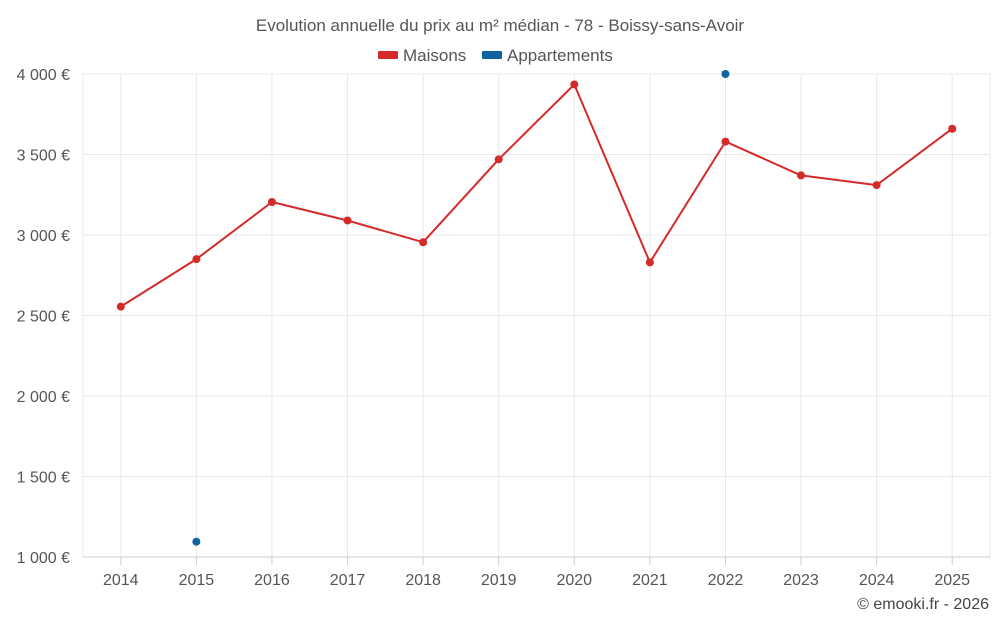 The height and width of the screenshot is (625, 1000). What do you see at coordinates (348, 580) in the screenshot?
I see `x-tick-label: 2017` at bounding box center [348, 580].